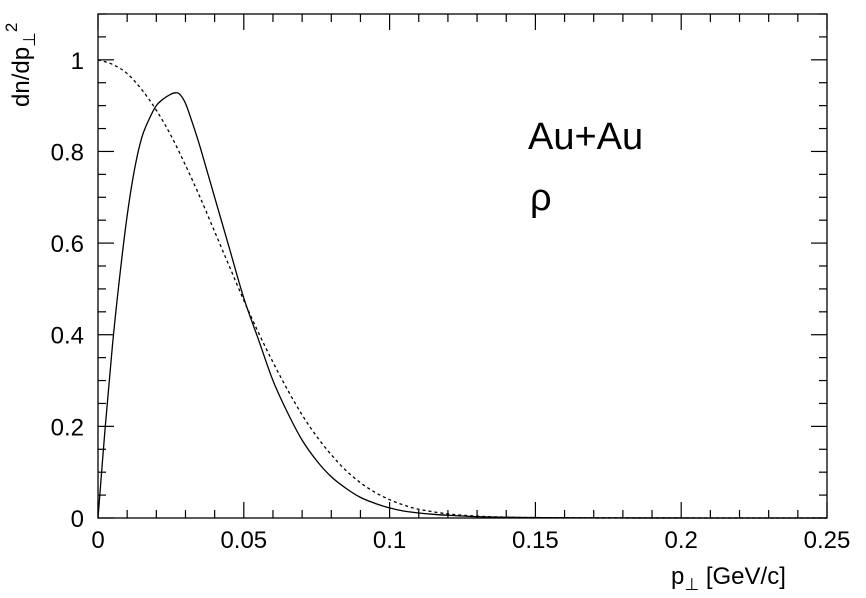 The width and height of the screenshot is (866, 598). Describe the element at coordinates (389, 540) in the screenshot. I see `x-tick-label: 0.1` at that location.